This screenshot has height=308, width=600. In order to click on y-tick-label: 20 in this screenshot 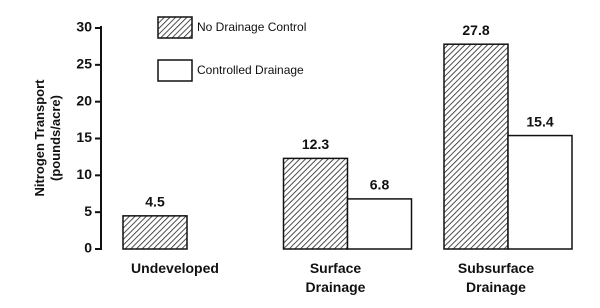, I will do `click(84, 100)`.